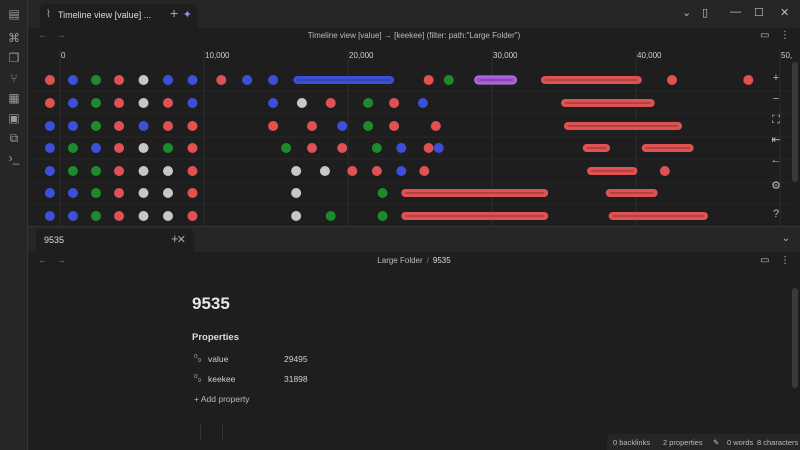 Image resolution: width=800 pixels, height=450 pixels. What do you see at coordinates (776, 78) in the screenshot?
I see `zoom-in-button: +` at bounding box center [776, 78].